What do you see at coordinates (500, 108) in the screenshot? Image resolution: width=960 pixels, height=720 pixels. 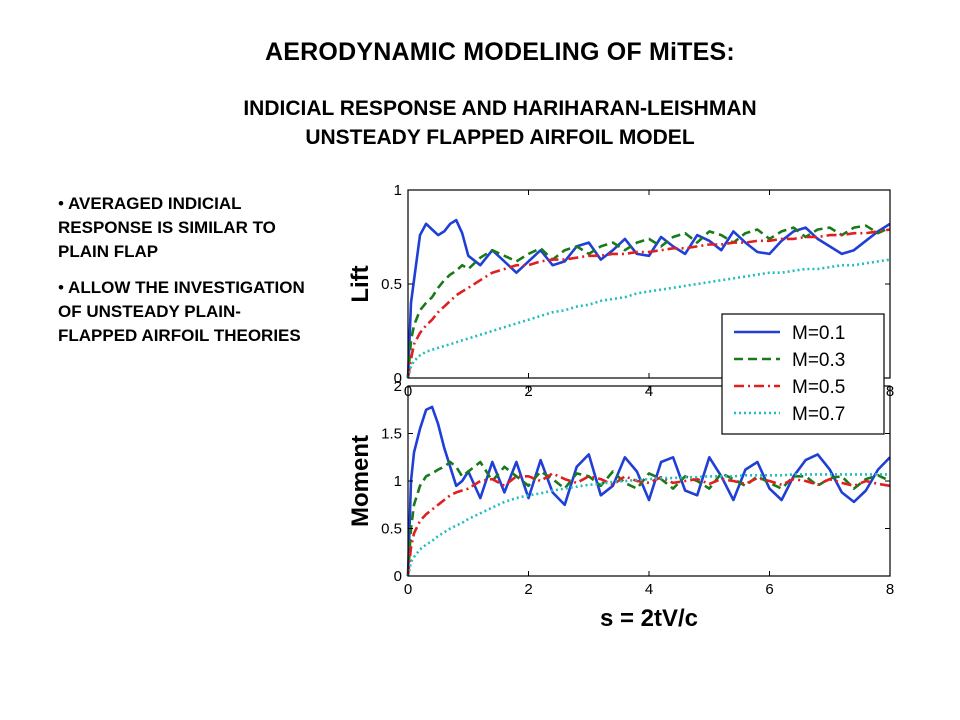 I see `subtitle-line-1: INDICIAL RESPONSE AND HARIHARAN-LEISHMAN` at bounding box center [500, 108].